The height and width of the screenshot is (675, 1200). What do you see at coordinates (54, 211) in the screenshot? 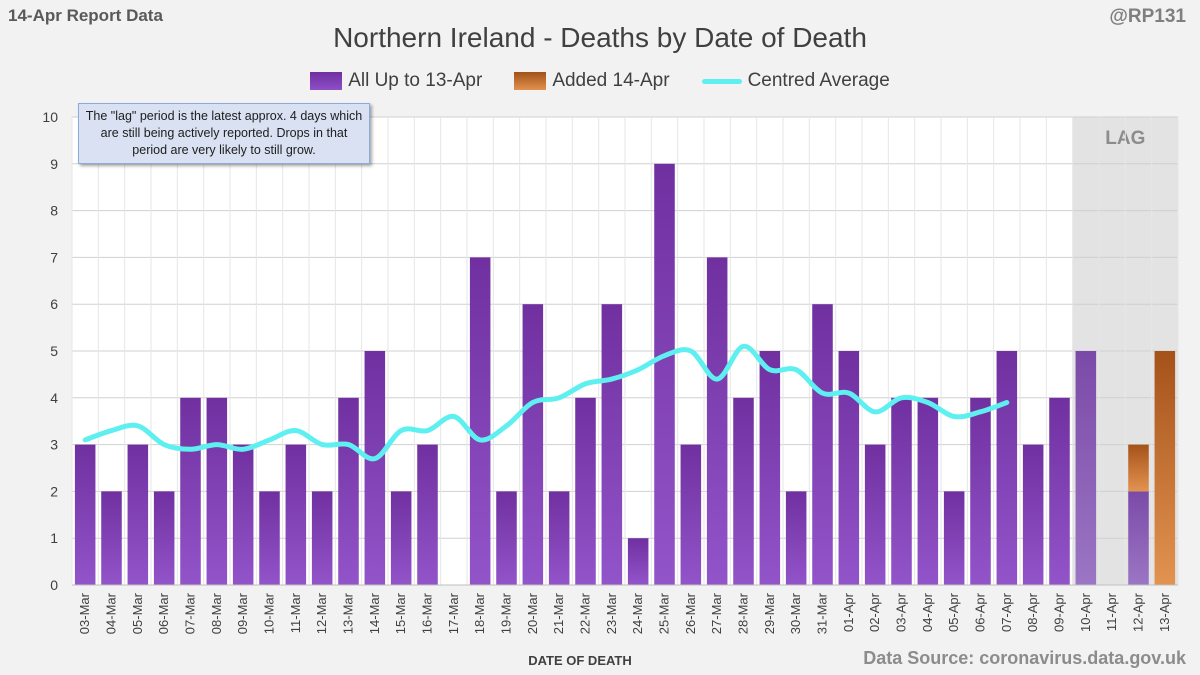
I see `y-tick-label: 8` at bounding box center [54, 211].